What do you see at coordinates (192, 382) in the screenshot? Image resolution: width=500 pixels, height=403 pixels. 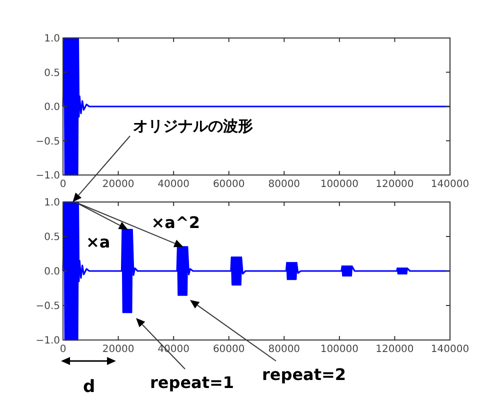 I see `text: repeat=1` at bounding box center [192, 382].